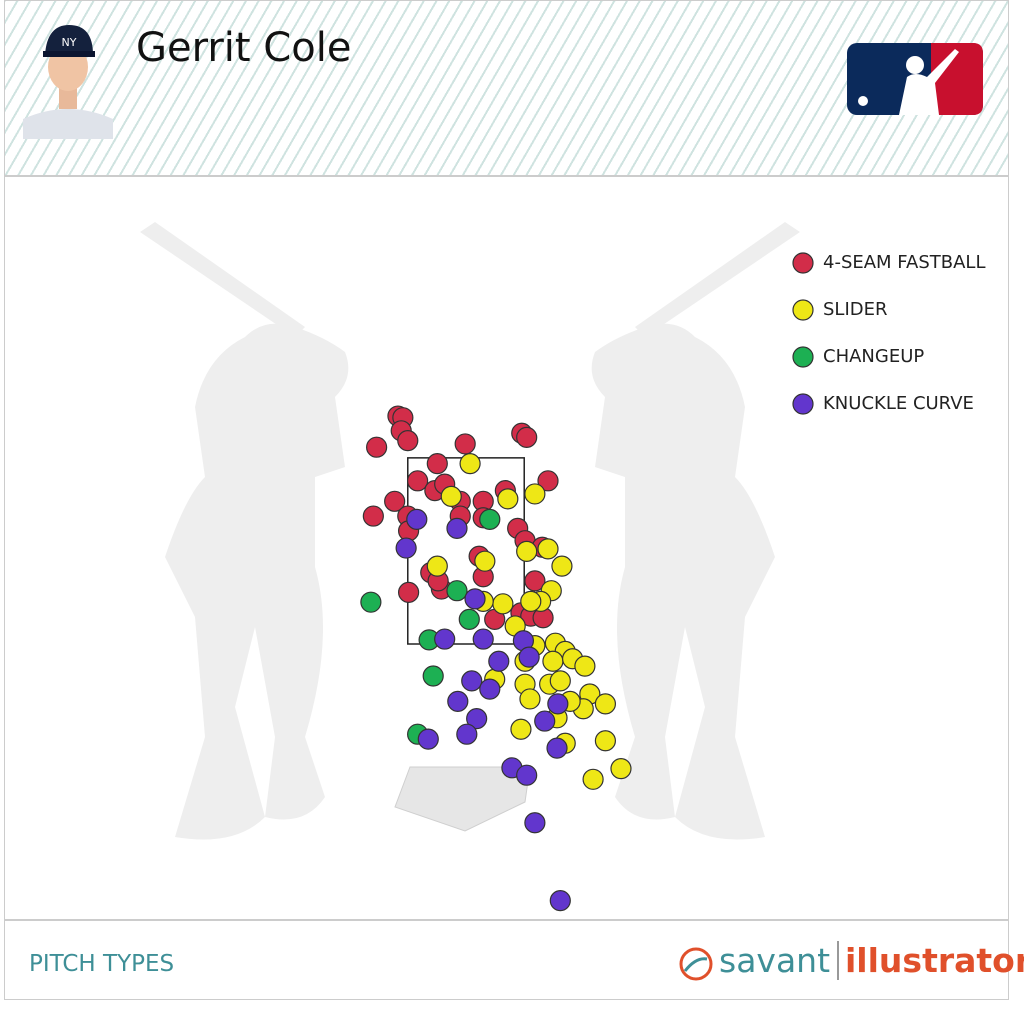  I want to click on legend-label: 4-SEAM FASTBALL, so click(904, 262).